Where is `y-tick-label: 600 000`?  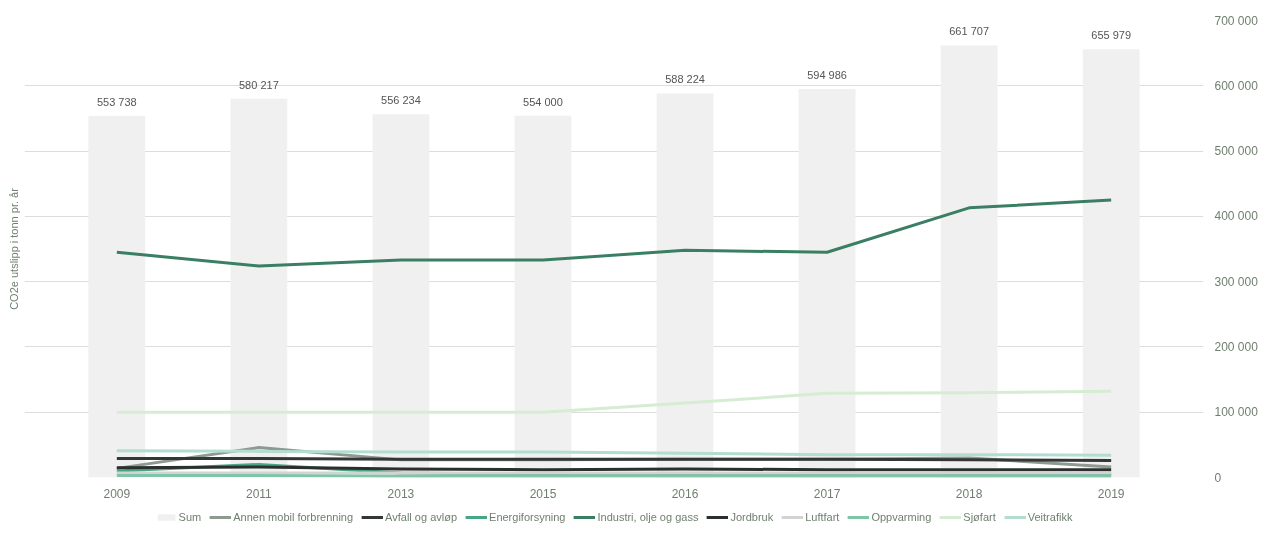 y-tick-label: 600 000 is located at coordinates (1236, 85).